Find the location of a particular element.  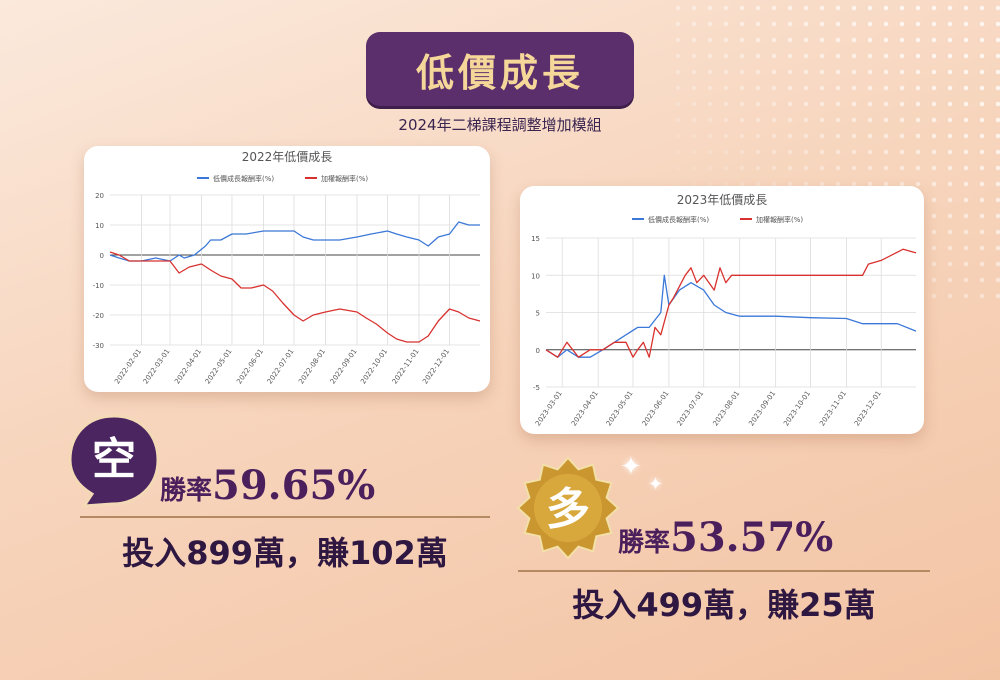

short-badge-text: 空 is located at coordinates (114, 459).